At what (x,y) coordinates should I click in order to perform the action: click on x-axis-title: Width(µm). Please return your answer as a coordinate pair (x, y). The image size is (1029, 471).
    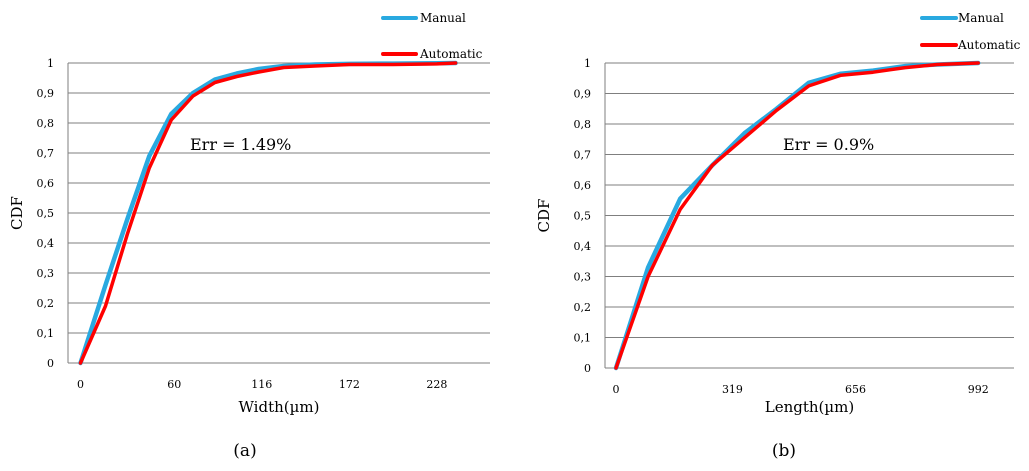
    Looking at the image, I should click on (279, 407).